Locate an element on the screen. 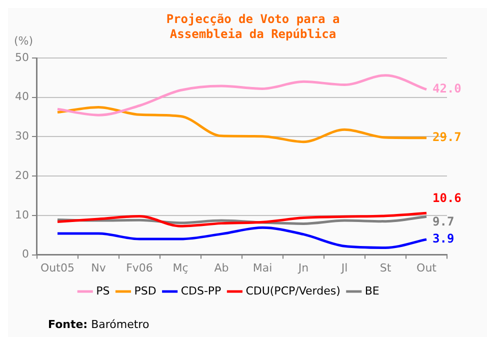  x-tick-label: St is located at coordinates (386, 267).